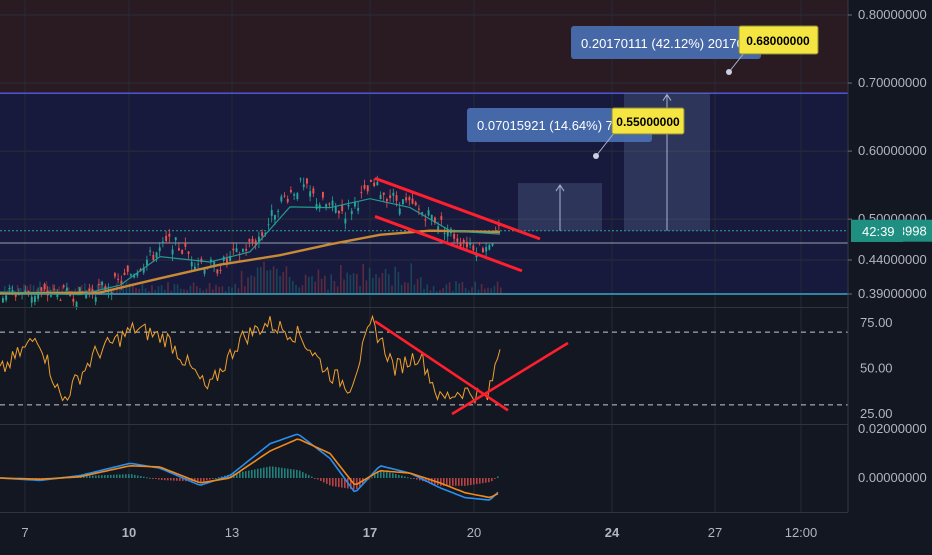 This screenshot has height=555, width=932. What do you see at coordinates (892, 150) in the screenshot?
I see `price-tick-label: 0.60000000` at bounding box center [892, 150].